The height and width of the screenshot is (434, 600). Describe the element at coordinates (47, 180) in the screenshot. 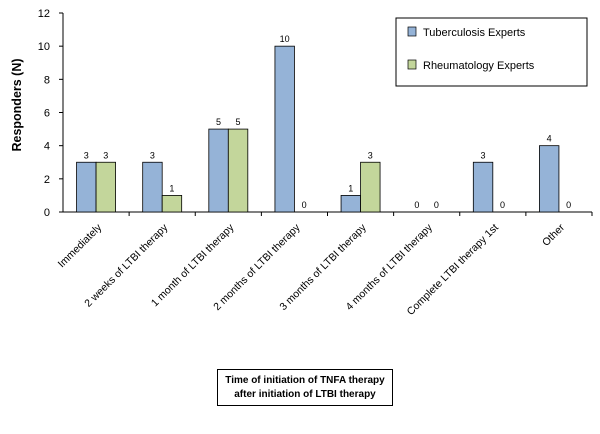

I see `y-tick-label: 2` at that location.